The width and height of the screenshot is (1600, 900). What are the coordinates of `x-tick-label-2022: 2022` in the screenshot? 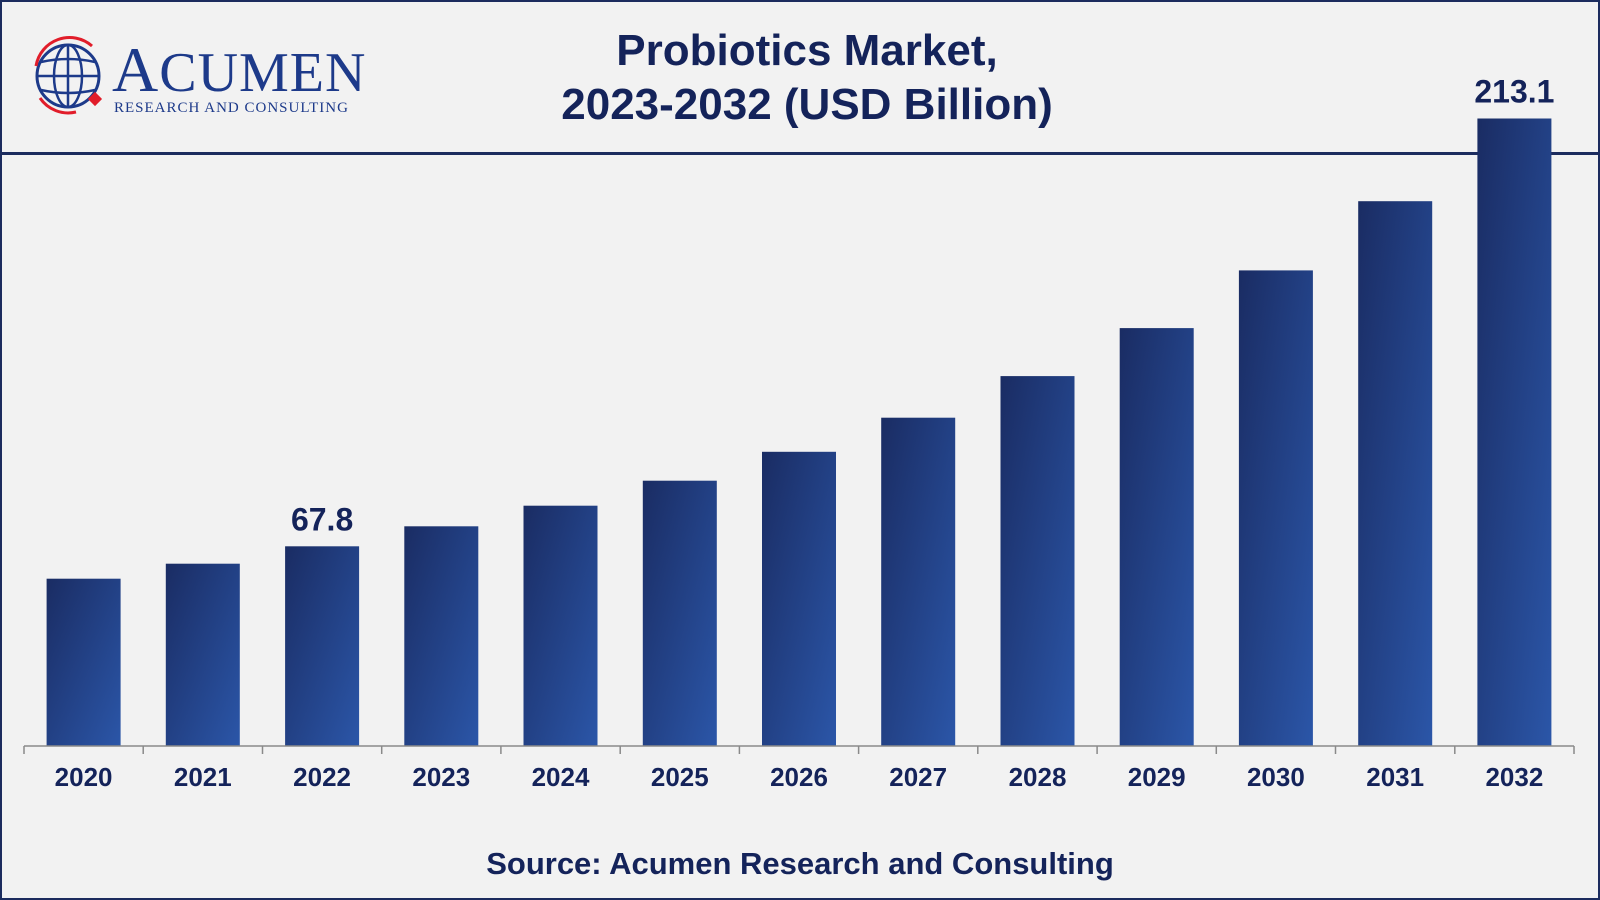 It's located at (322, 777).